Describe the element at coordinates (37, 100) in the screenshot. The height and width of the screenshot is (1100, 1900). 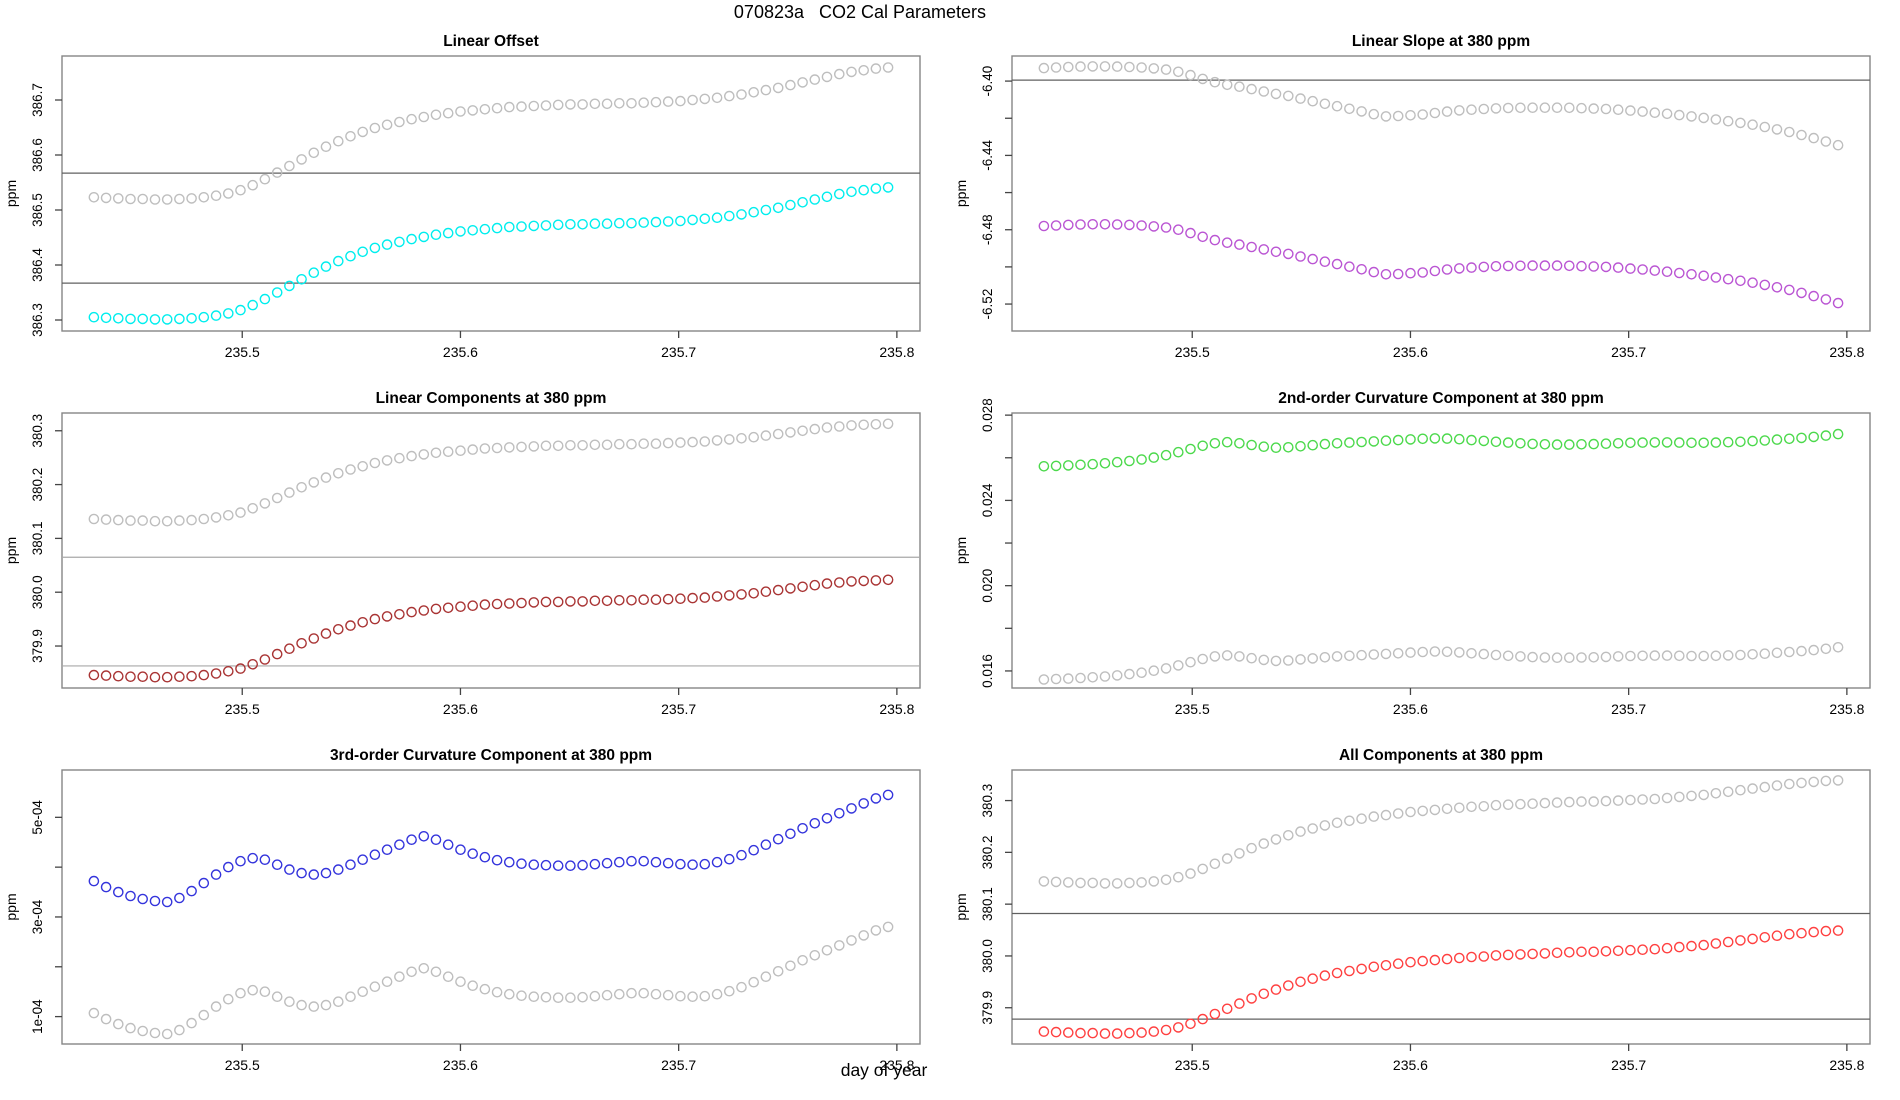
I see `y-tick-label: 386.7` at that location.